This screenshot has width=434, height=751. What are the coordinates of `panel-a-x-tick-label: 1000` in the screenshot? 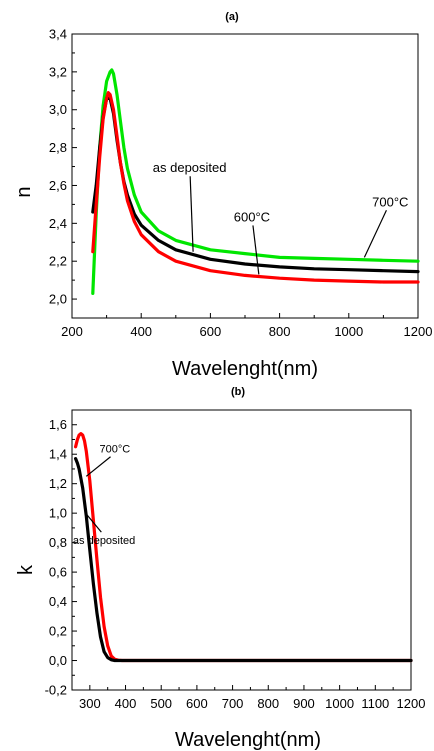 It's located at (348, 331).